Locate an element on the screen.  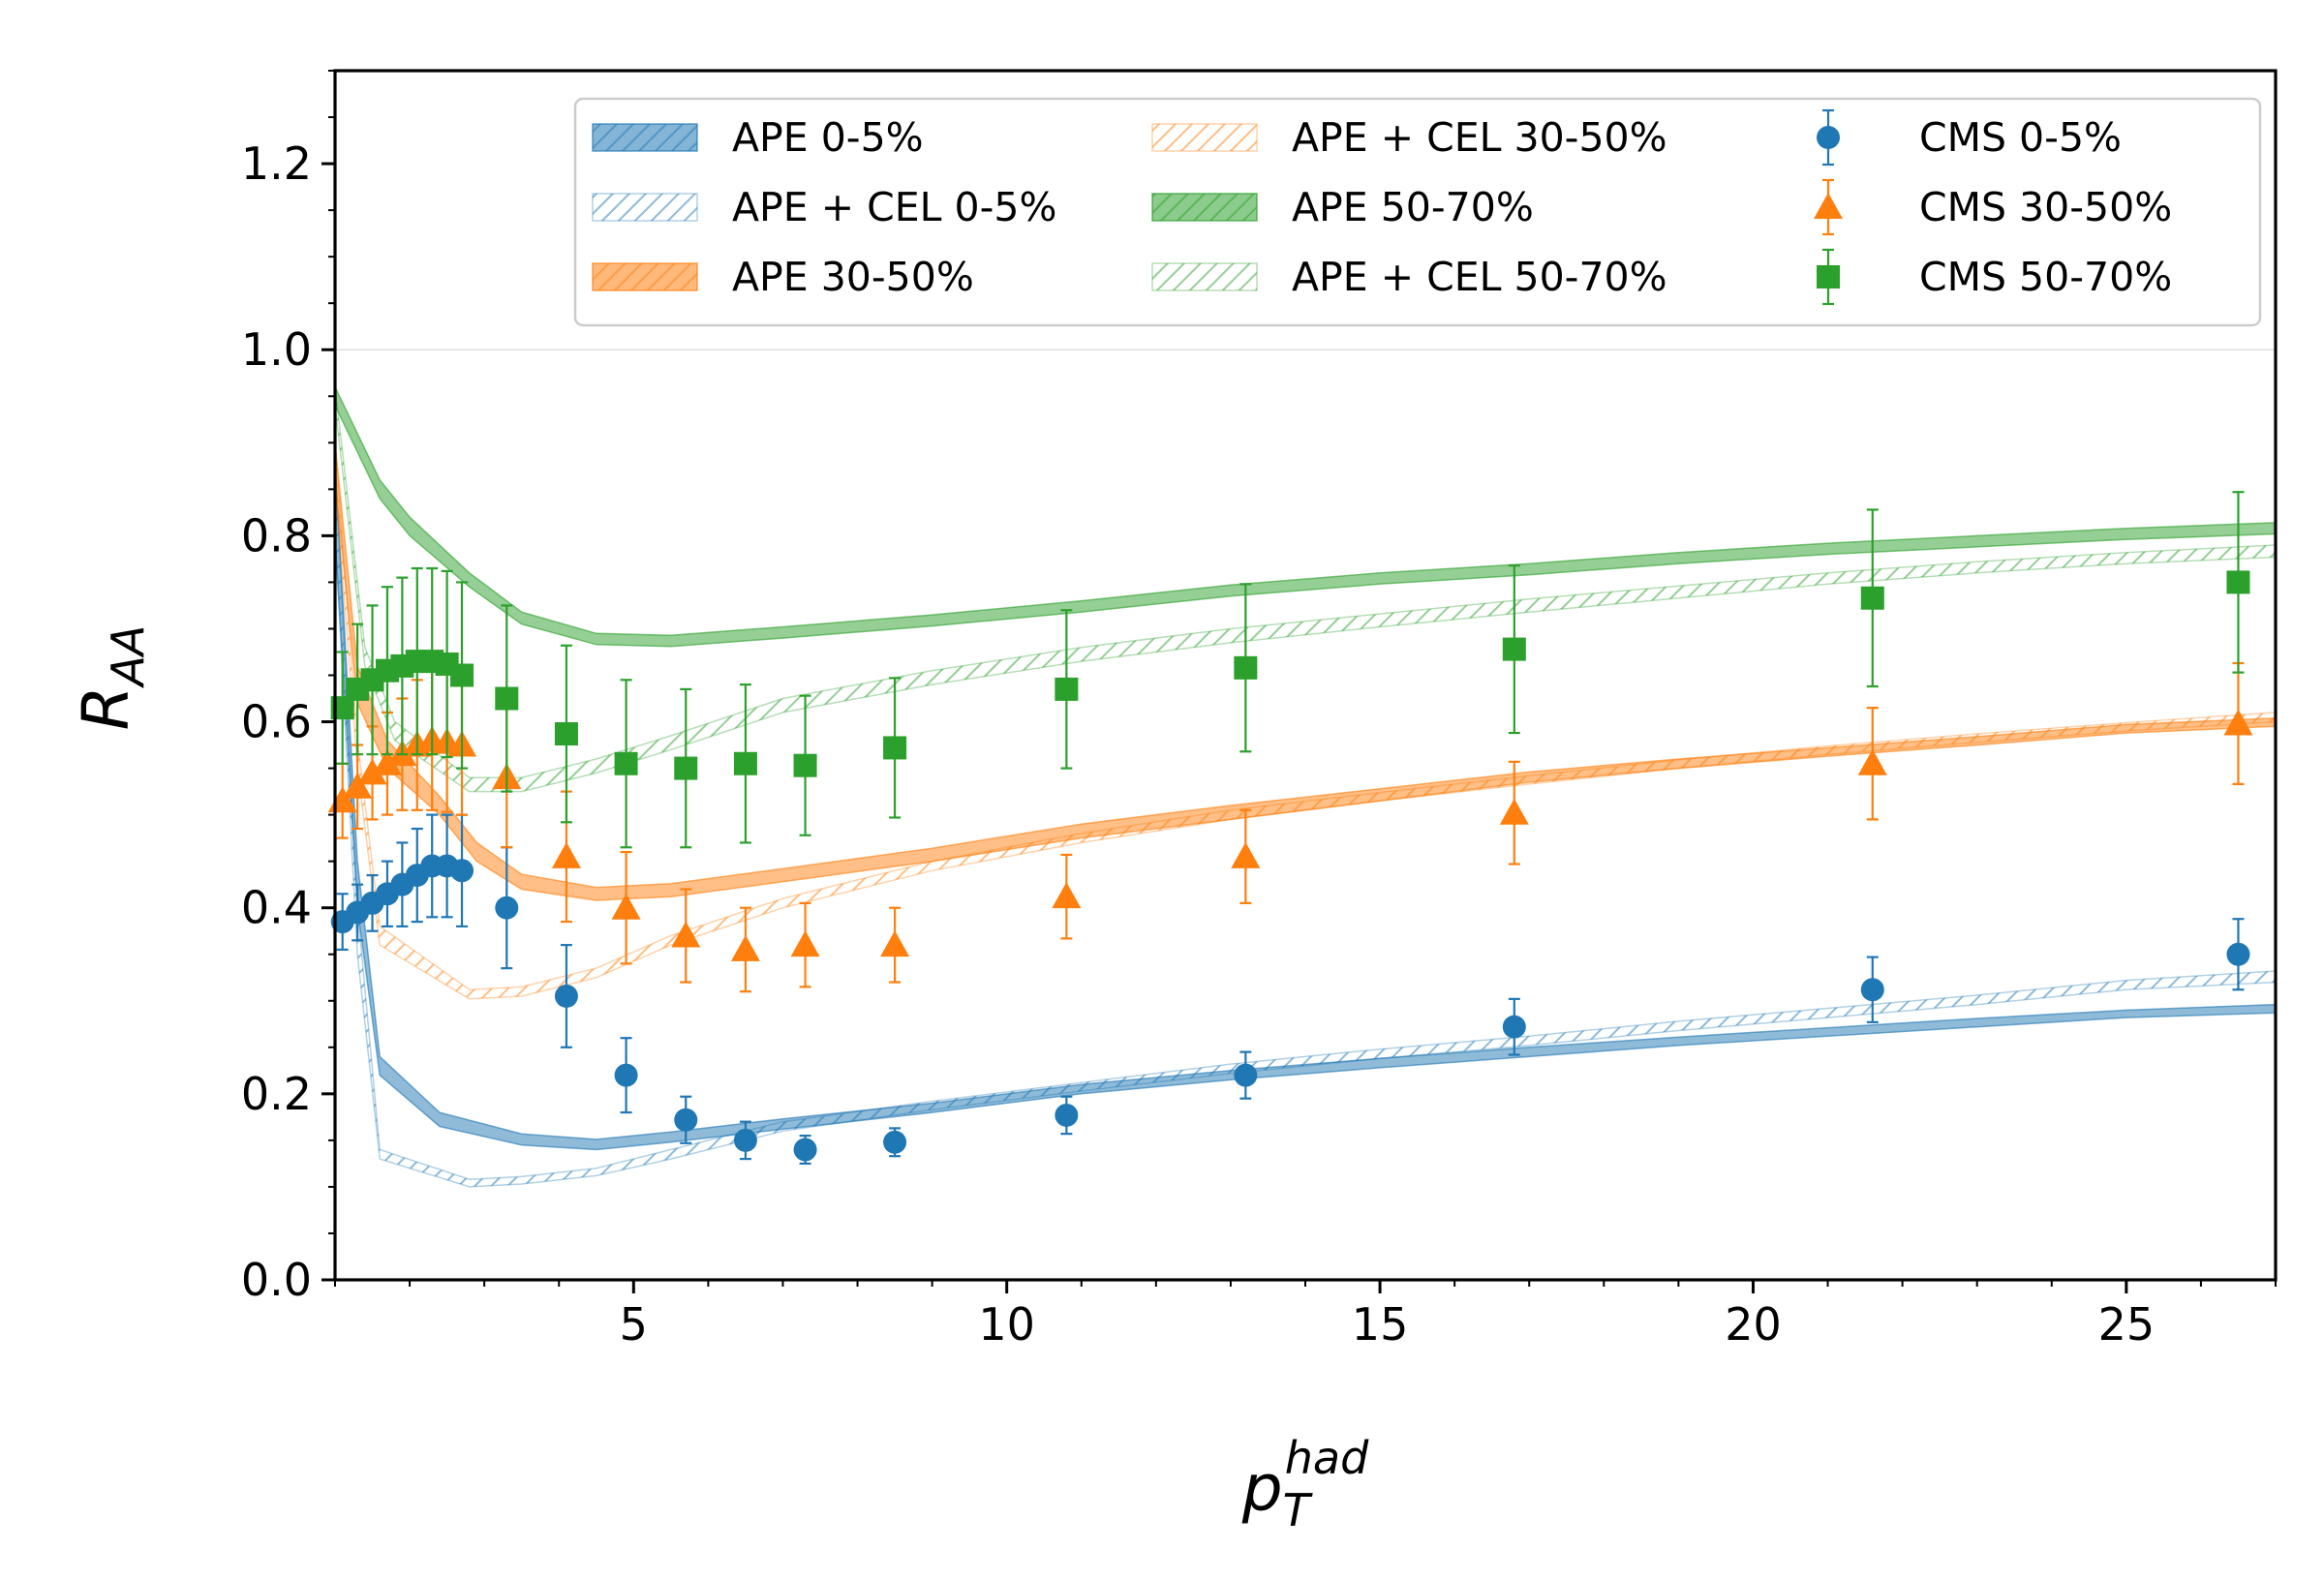
x-axis-title-sup: had is located at coordinates (1327, 1458).